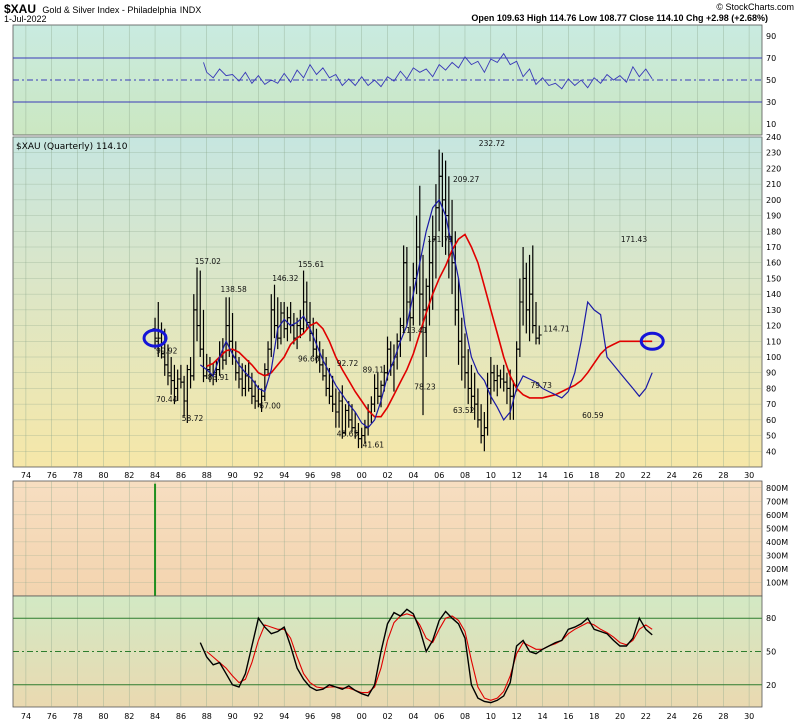 This screenshot has width=800, height=724. Describe the element at coordinates (771, 102) in the screenshot. I see `rsi-axis-tick: 30` at that location.